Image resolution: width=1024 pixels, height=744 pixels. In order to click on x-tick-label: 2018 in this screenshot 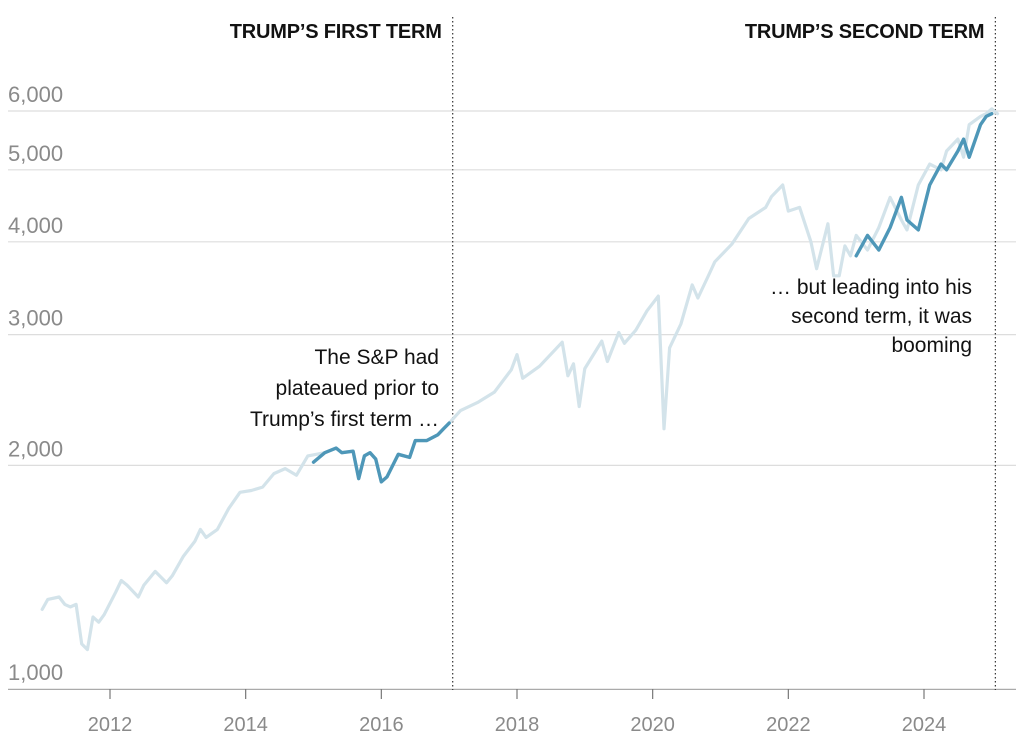, I will do `click(517, 725)`.